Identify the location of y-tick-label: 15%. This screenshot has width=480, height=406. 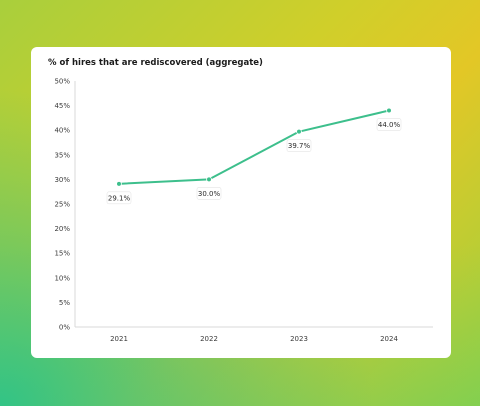
(62, 254).